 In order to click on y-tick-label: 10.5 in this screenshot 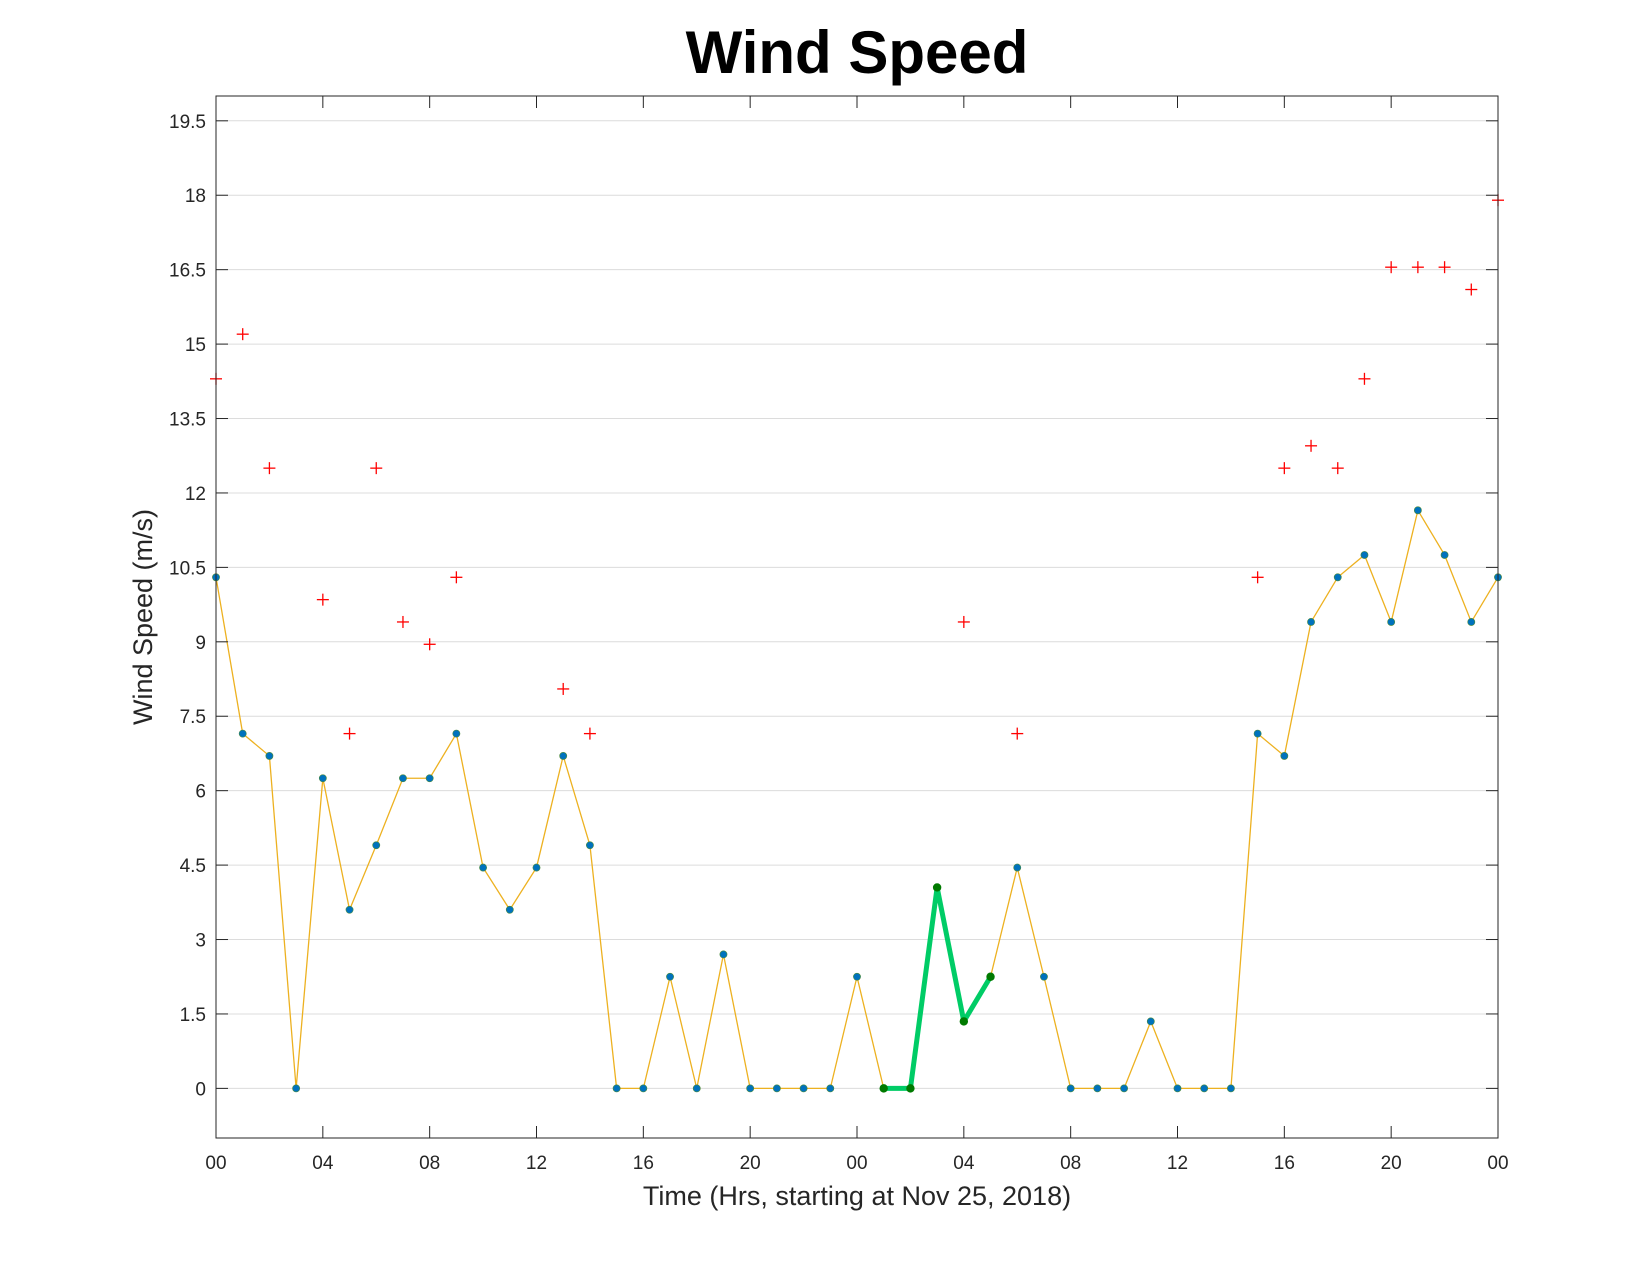, I will do `click(187, 568)`.